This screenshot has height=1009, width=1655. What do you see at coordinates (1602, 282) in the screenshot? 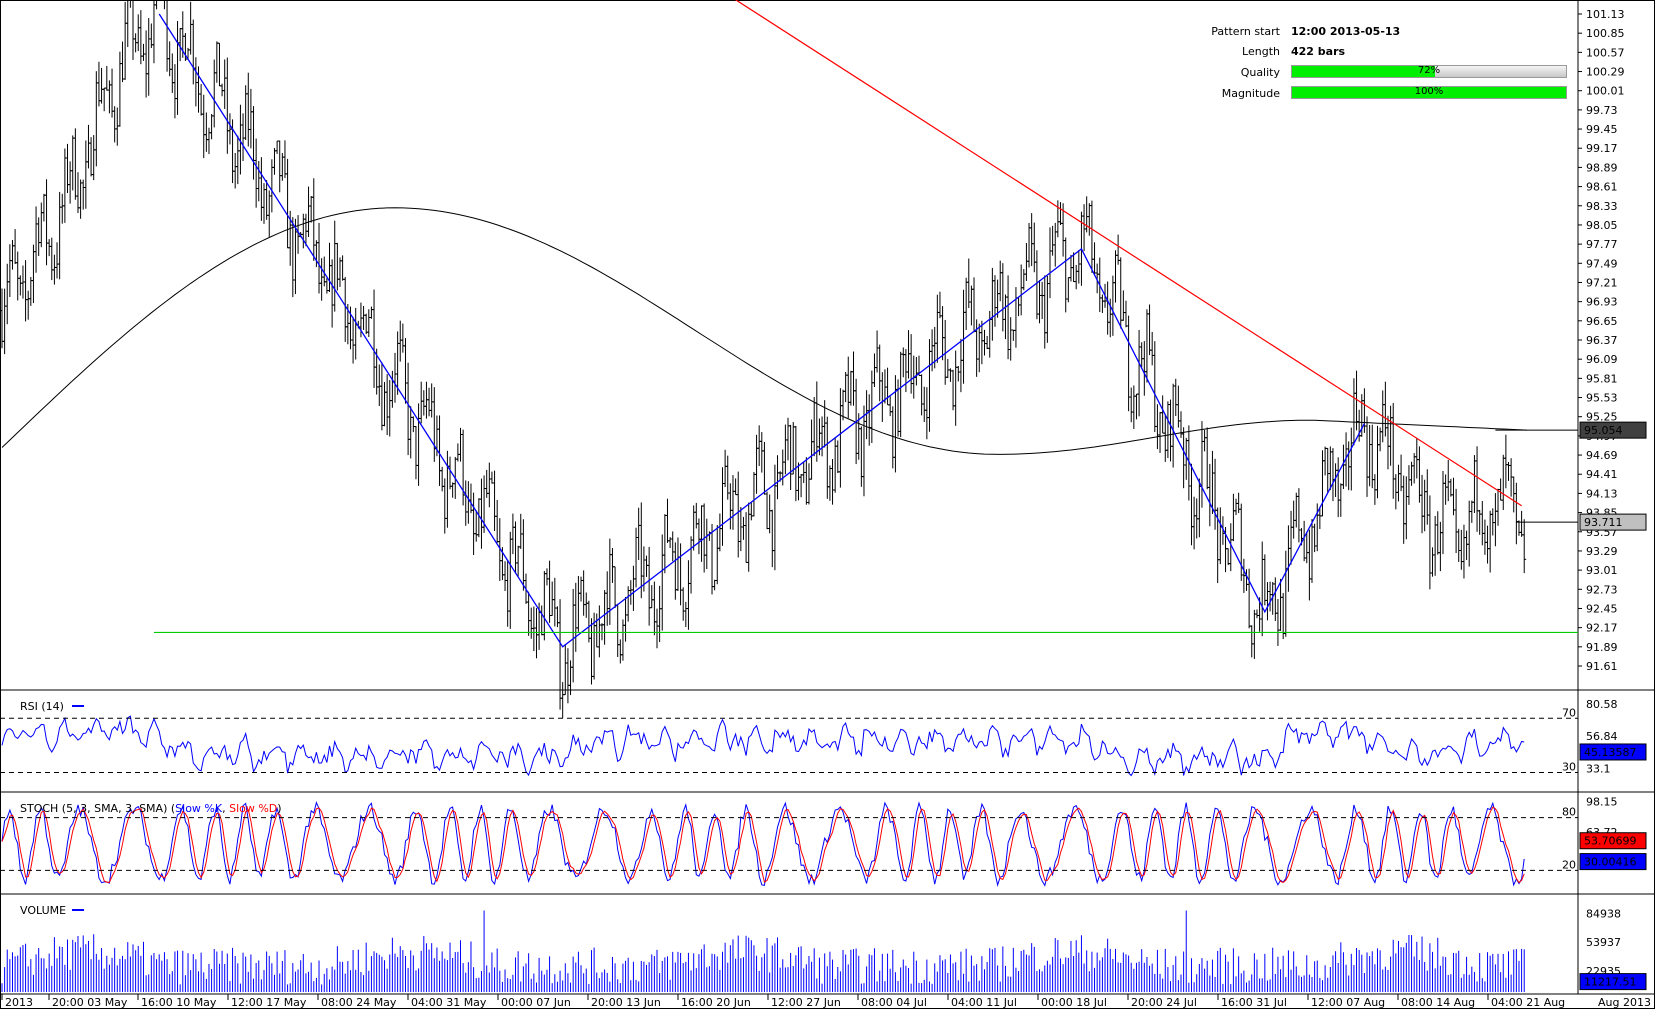
I see `price-tick-label: 97.21` at bounding box center [1602, 282].